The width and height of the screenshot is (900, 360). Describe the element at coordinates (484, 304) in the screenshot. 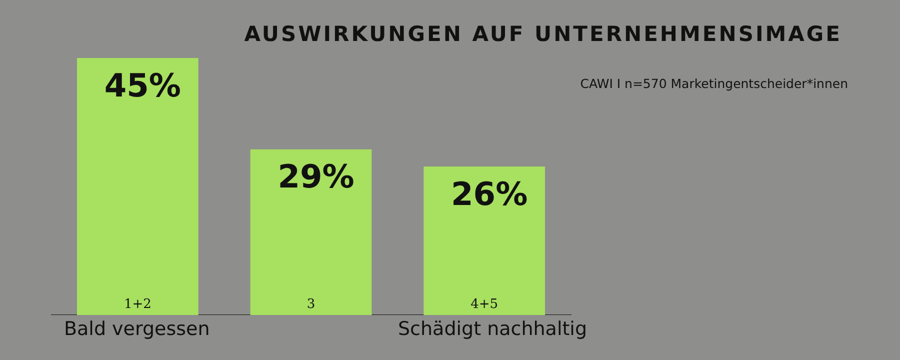

I see `x-tick-label: 4+5` at that location.